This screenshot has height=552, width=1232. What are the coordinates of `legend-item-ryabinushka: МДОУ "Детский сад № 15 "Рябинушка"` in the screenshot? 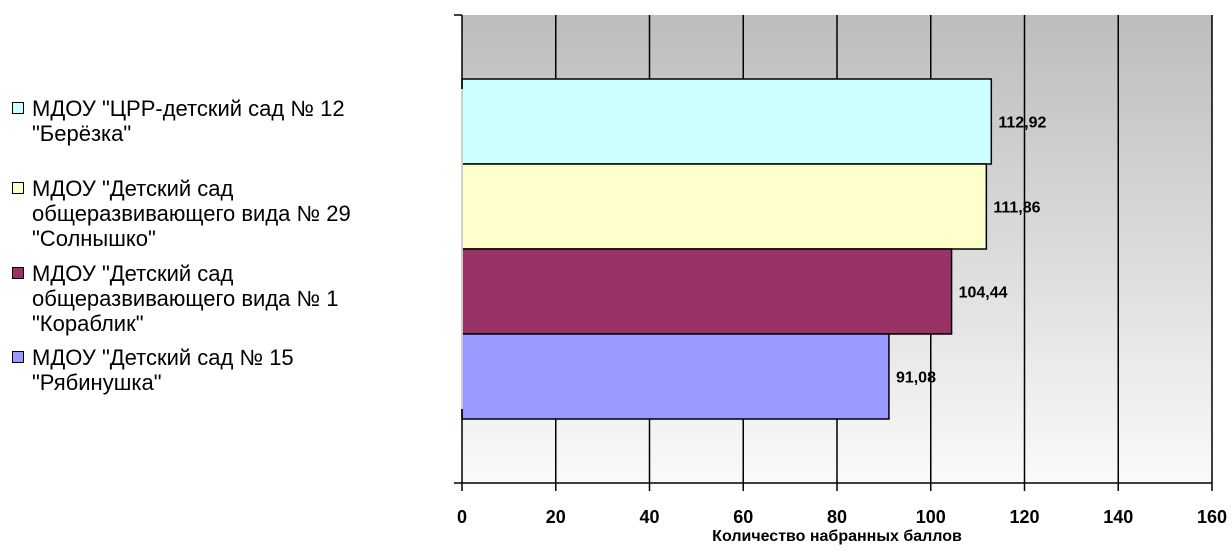 It's located at (225, 370).